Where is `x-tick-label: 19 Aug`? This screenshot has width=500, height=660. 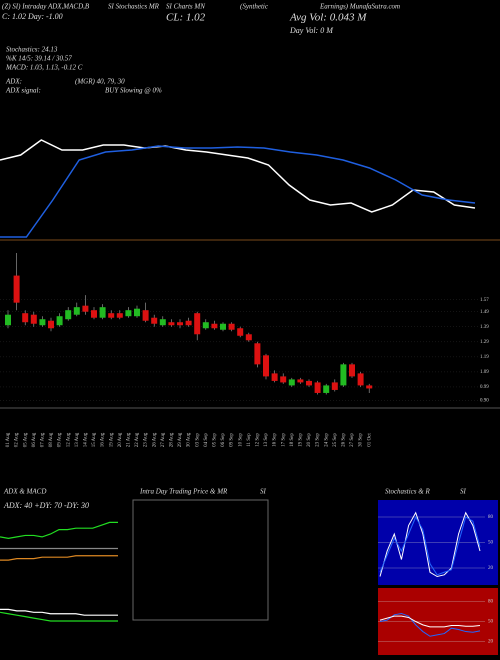
x-tick-label: 19 Aug is located at coordinates (111, 439).